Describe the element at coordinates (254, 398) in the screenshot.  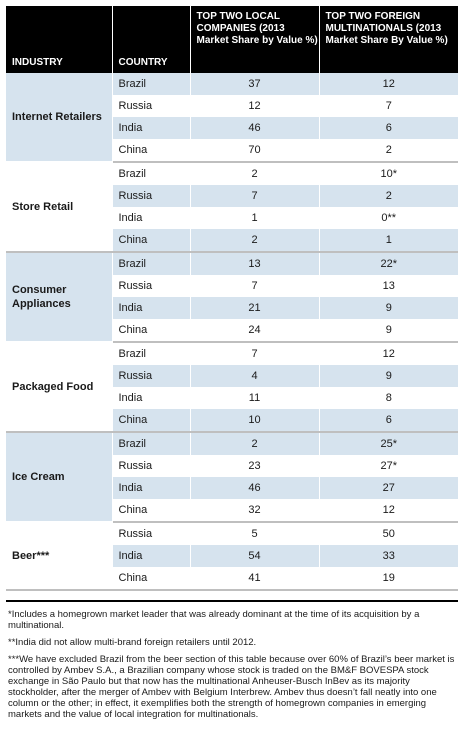
I see `local-share-cell: 11` at that location.